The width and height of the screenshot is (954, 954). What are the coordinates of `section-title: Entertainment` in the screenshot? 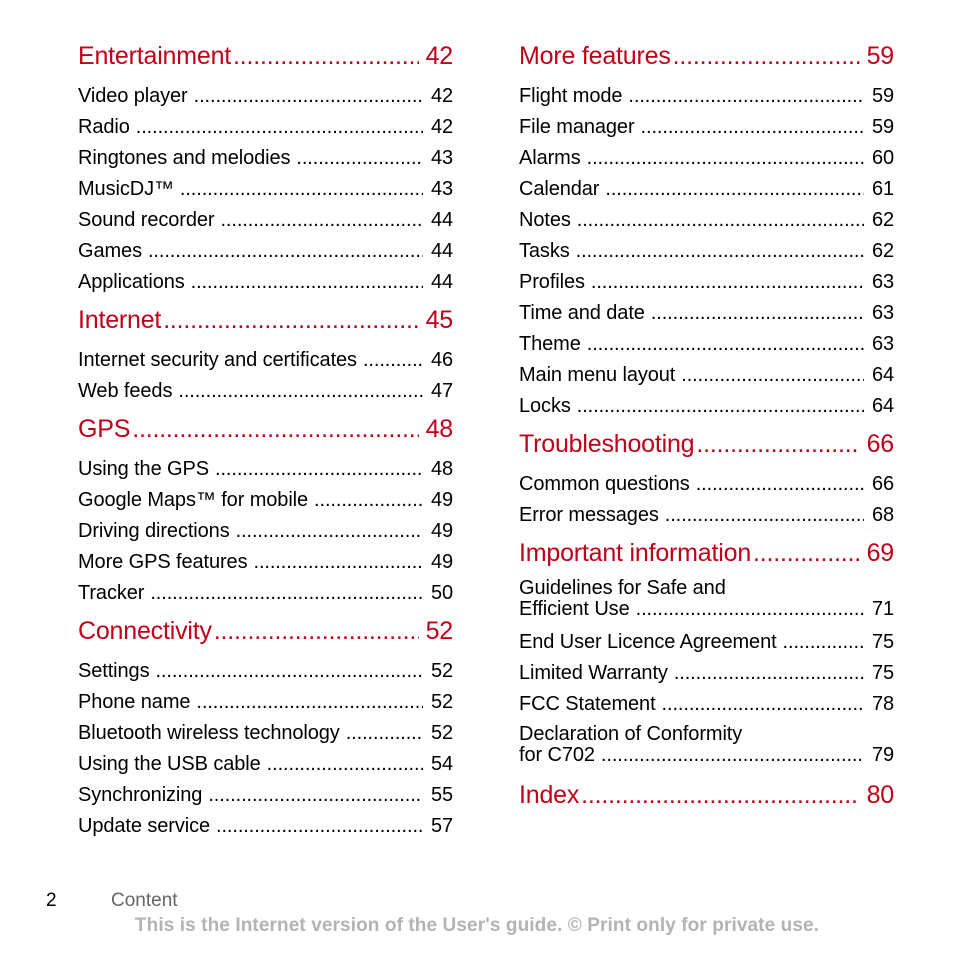 It's located at (155, 56).